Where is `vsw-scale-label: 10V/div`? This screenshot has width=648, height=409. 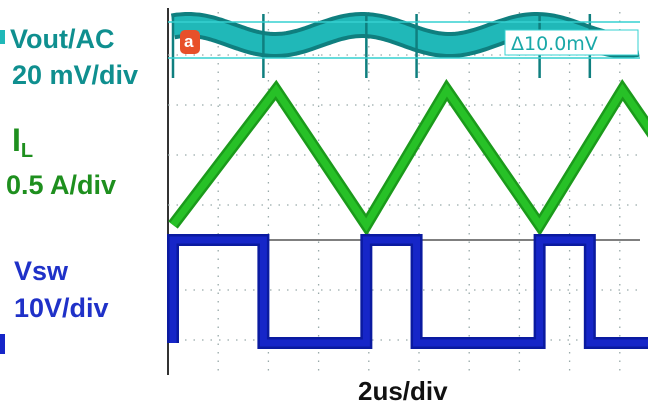
vsw-scale-label: 10V/div is located at coordinates (61, 308).